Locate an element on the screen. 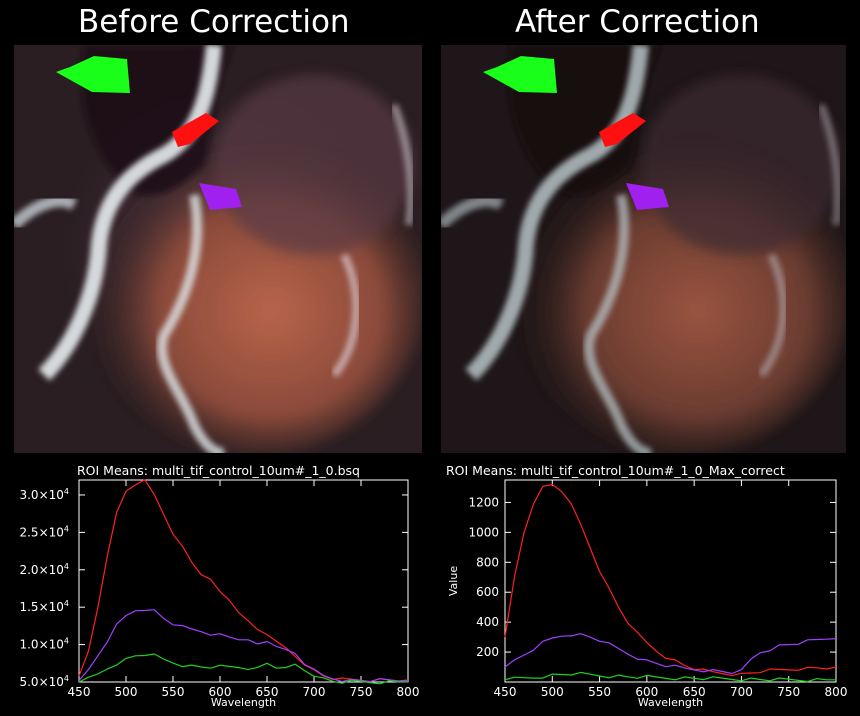  y-axis-label: Value is located at coordinates (453, 581).